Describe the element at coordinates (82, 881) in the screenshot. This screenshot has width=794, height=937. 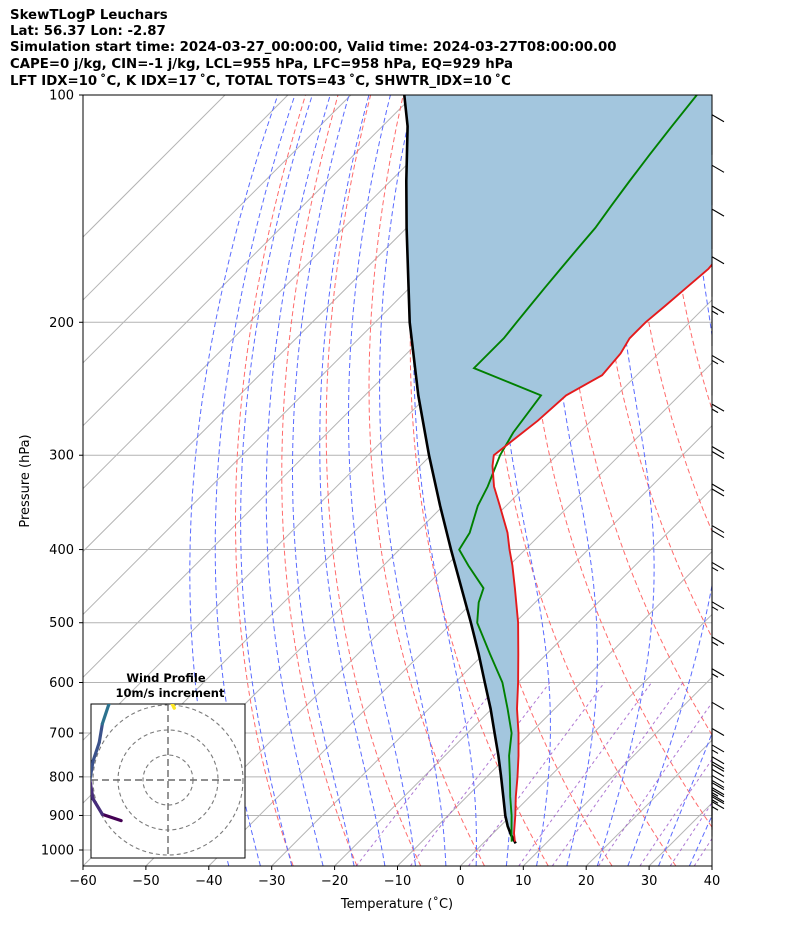
I see `x-tick-label: −60` at that location.